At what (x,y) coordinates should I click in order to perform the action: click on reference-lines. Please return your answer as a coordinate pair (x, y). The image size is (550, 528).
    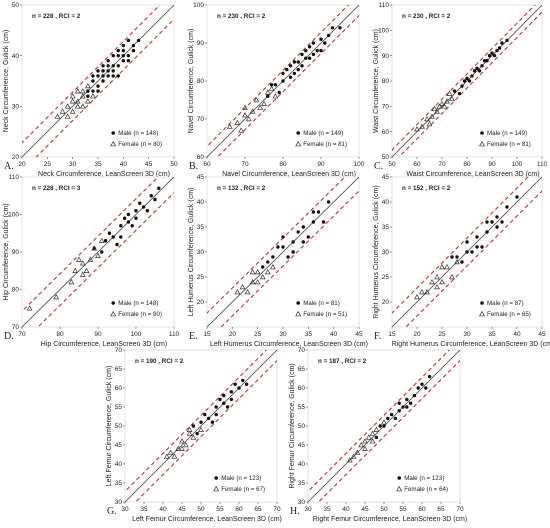
    Looking at the image, I should click on (98, 252).